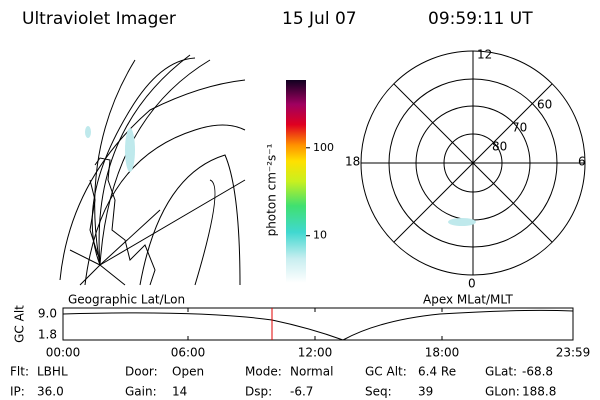 This screenshot has width=600, height=400. Describe the element at coordinates (17, 392) in the screenshot. I see `field-label: IP:` at that location.